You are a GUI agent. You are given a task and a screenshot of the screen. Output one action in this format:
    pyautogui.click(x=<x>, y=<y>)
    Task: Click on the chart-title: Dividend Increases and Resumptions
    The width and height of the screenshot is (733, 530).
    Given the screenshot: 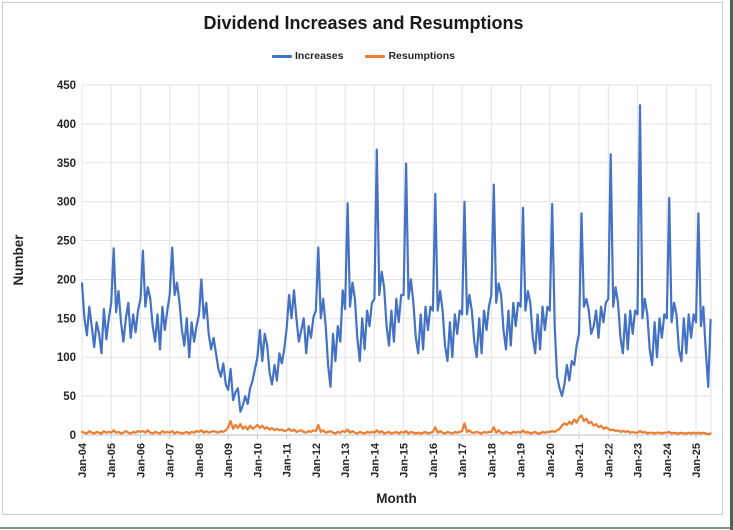 What is the action you would take?
    pyautogui.click(x=363, y=23)
    